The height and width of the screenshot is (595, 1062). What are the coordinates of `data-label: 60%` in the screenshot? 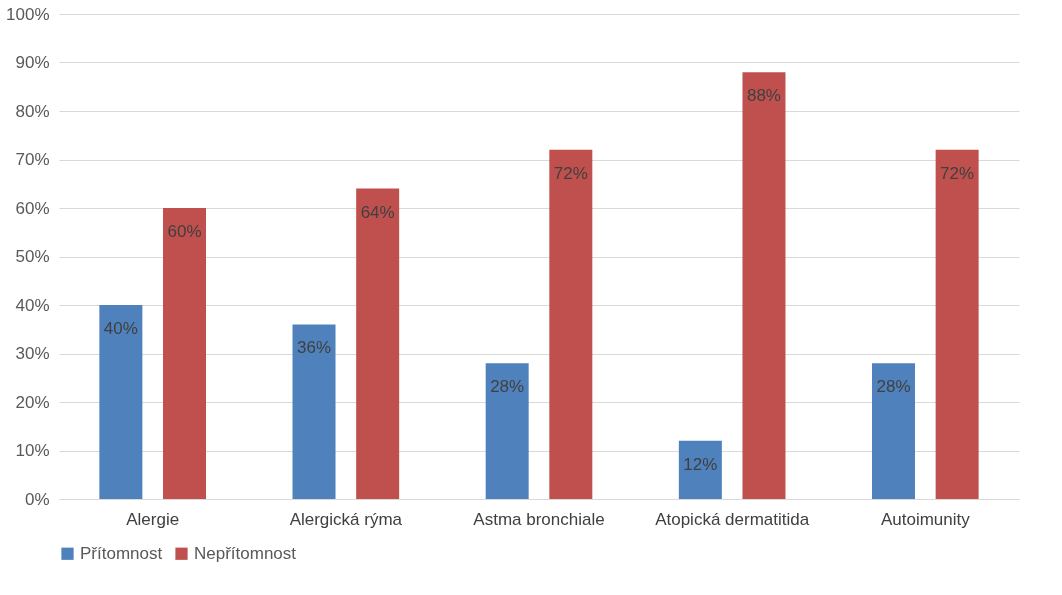 It's located at (184, 231).